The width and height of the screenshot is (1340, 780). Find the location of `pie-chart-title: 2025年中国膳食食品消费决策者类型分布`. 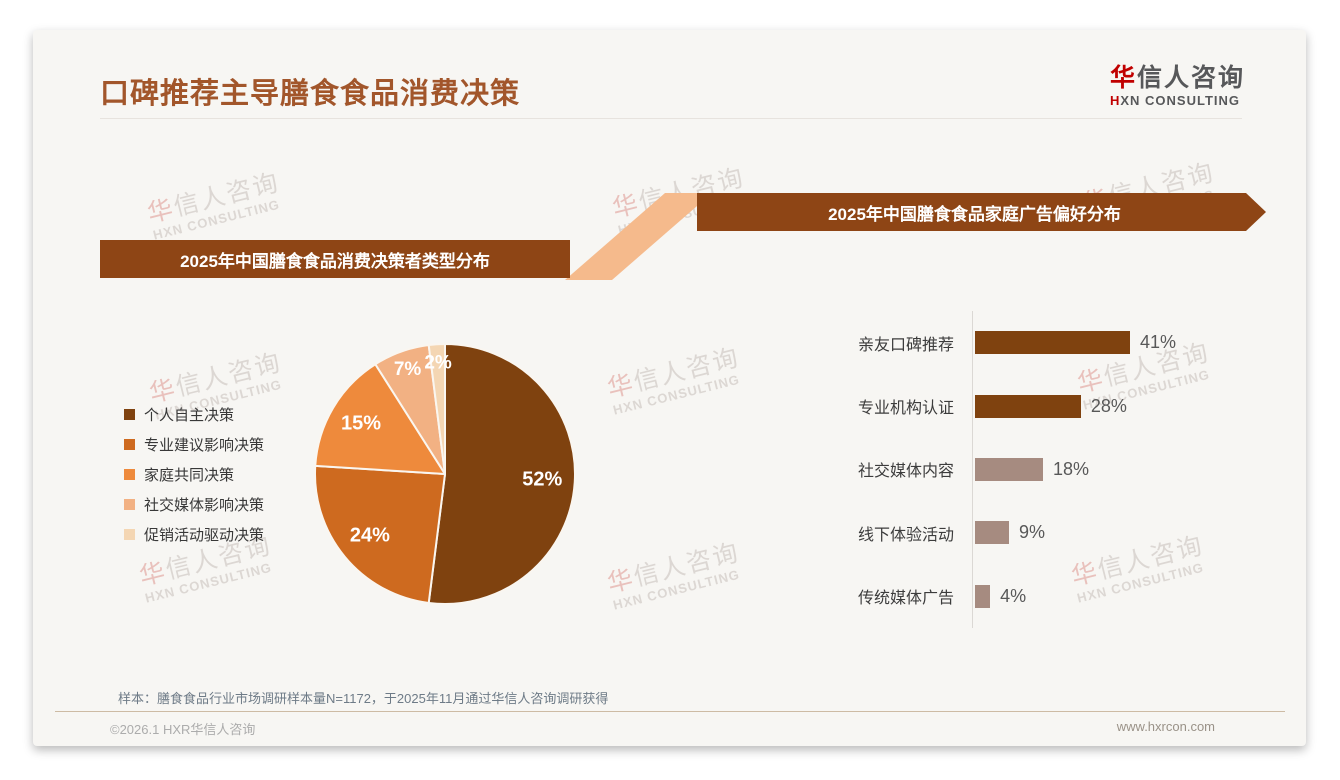

pie-chart-title: 2025年中国膳食食品消费决策者类型分布 is located at coordinates (335, 261).